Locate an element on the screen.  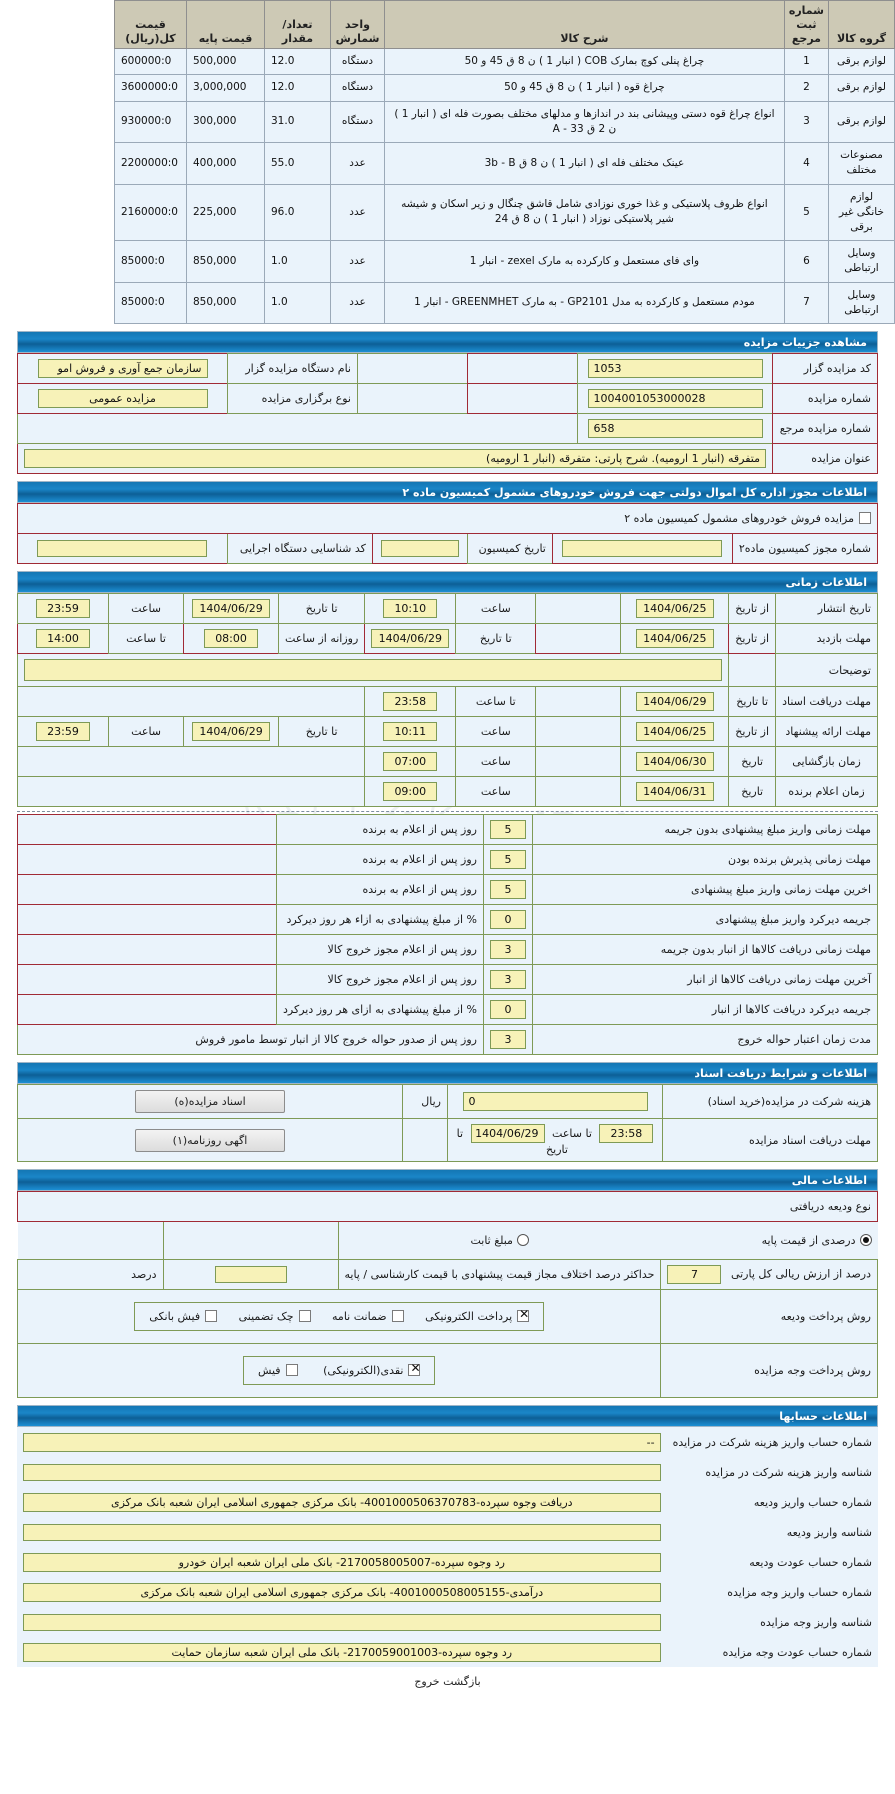
guaranteed-check-checkbox is located at coordinates (304, 1316).